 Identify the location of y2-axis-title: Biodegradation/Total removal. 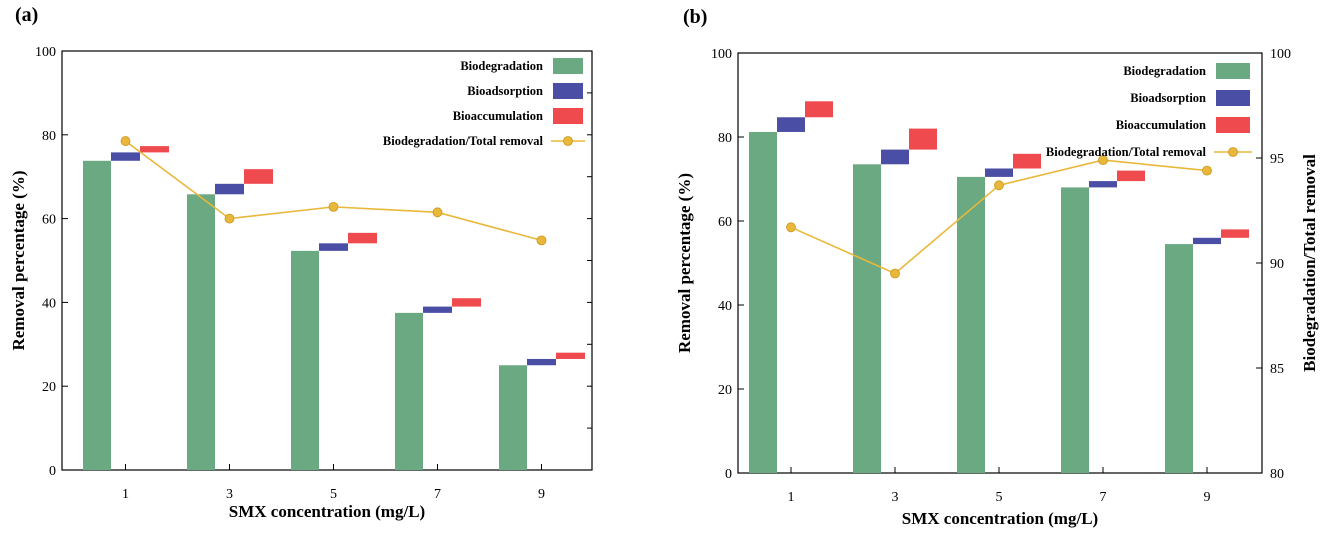
(1309, 263).